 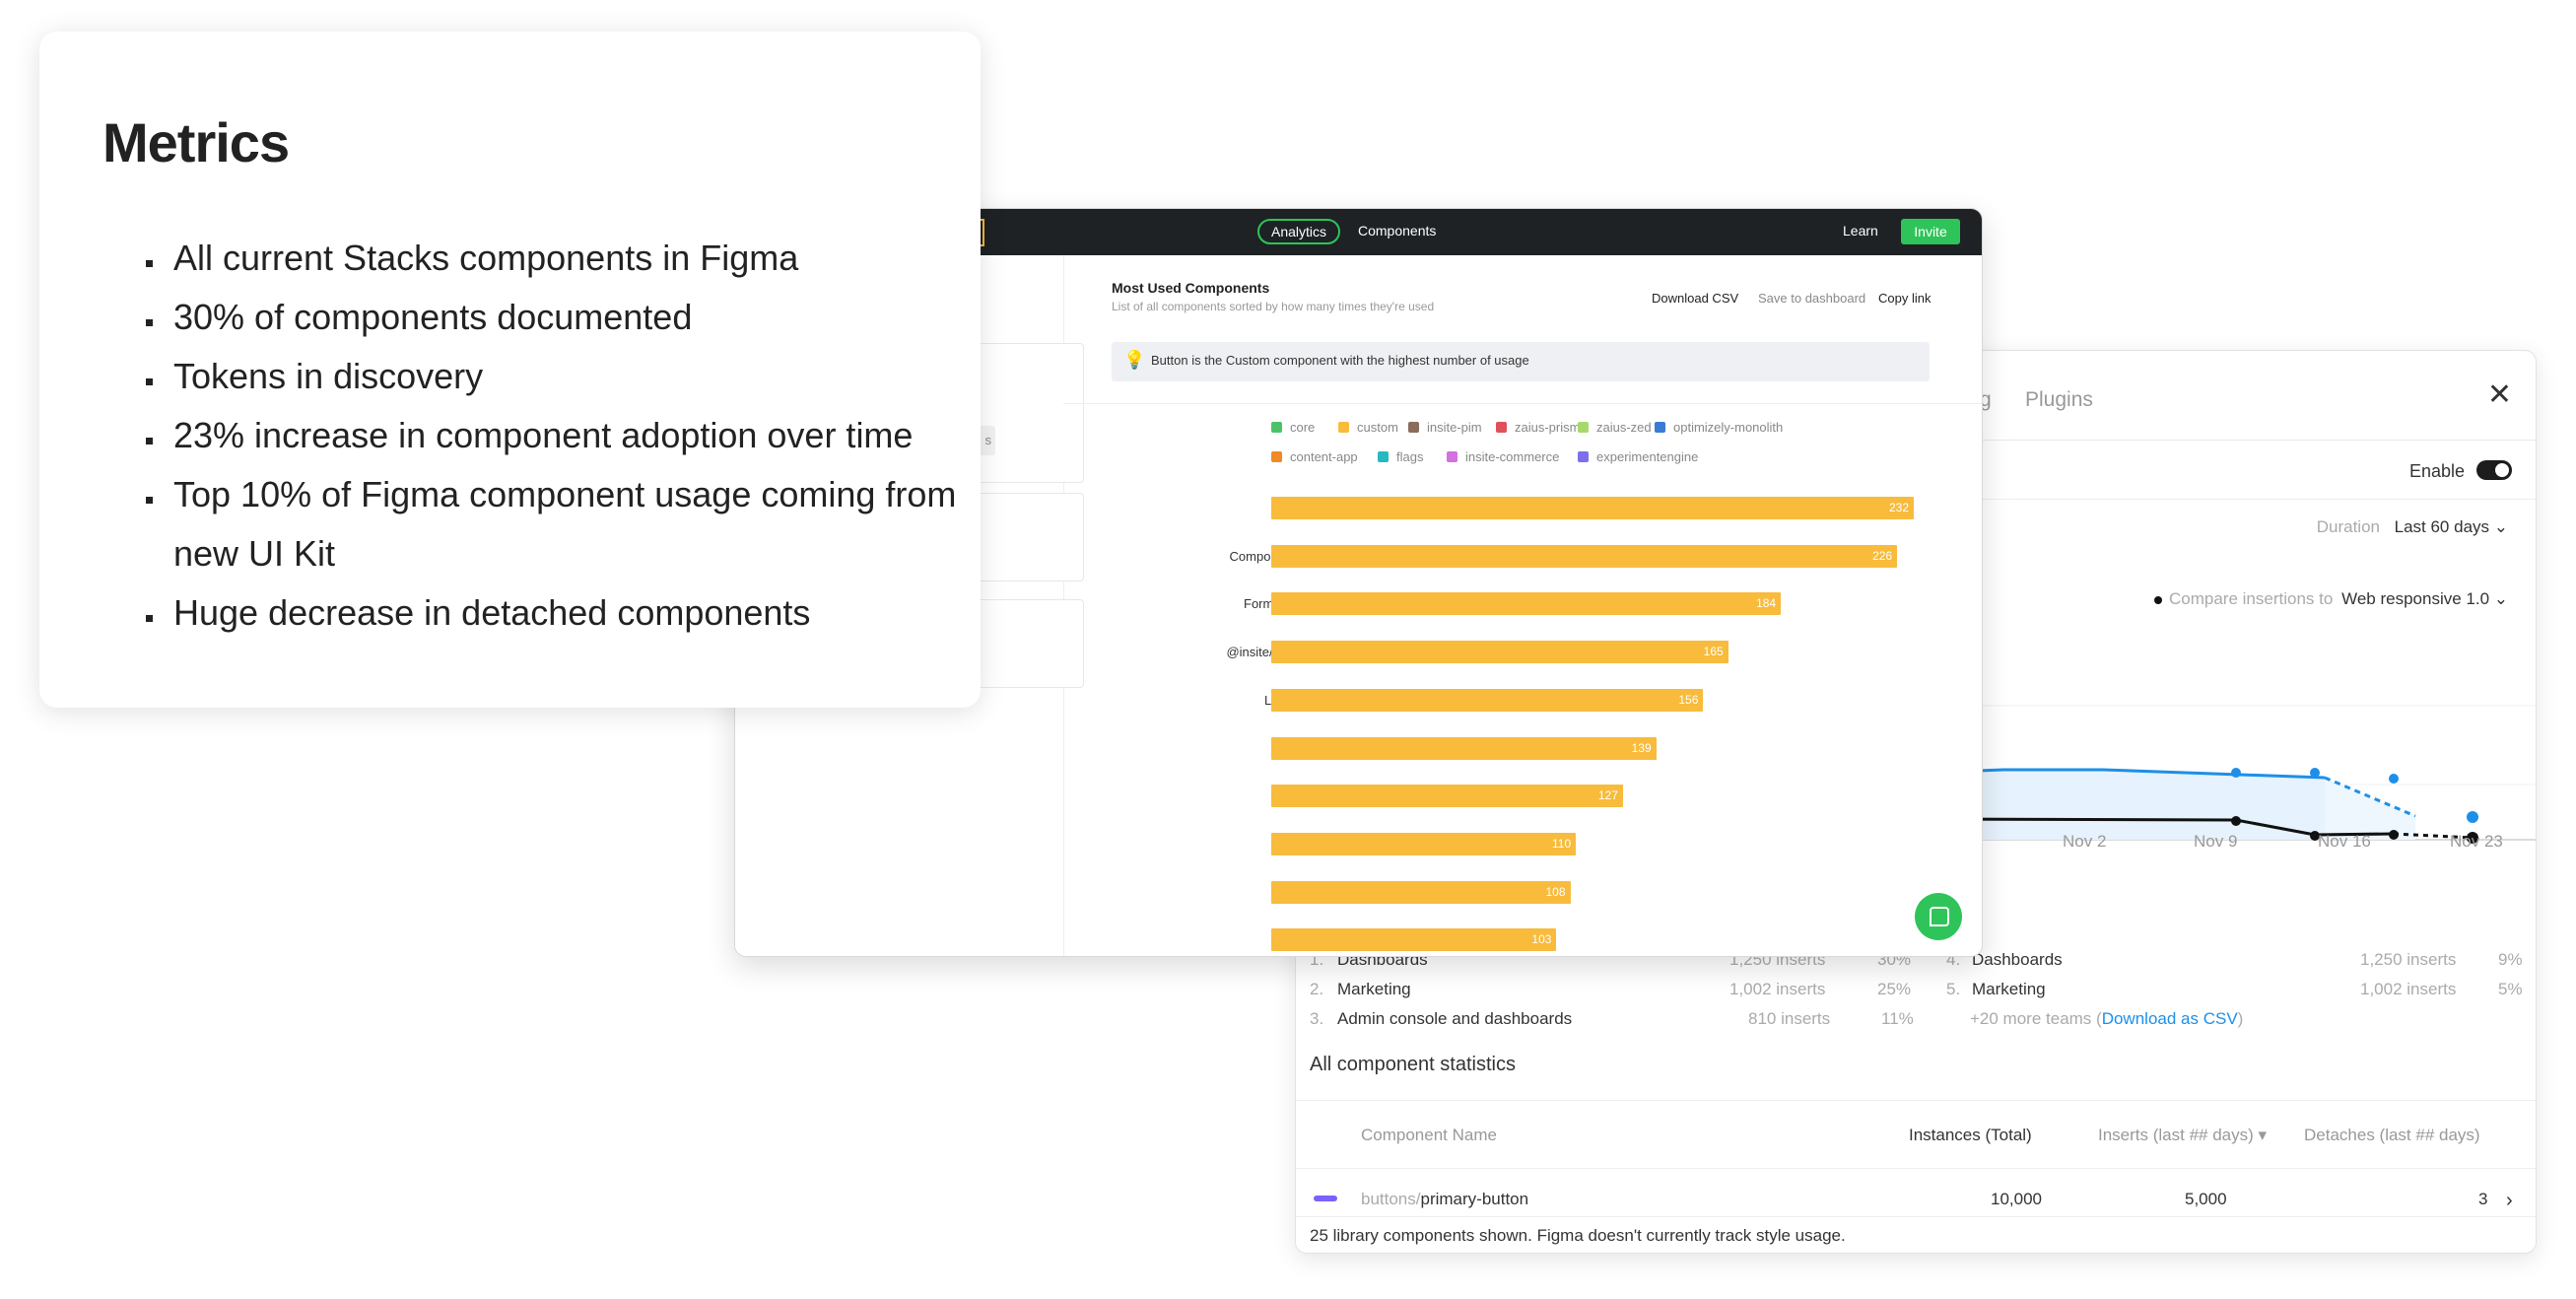 I want to click on legend-item: insite-commerce, so click(x=1503, y=456).